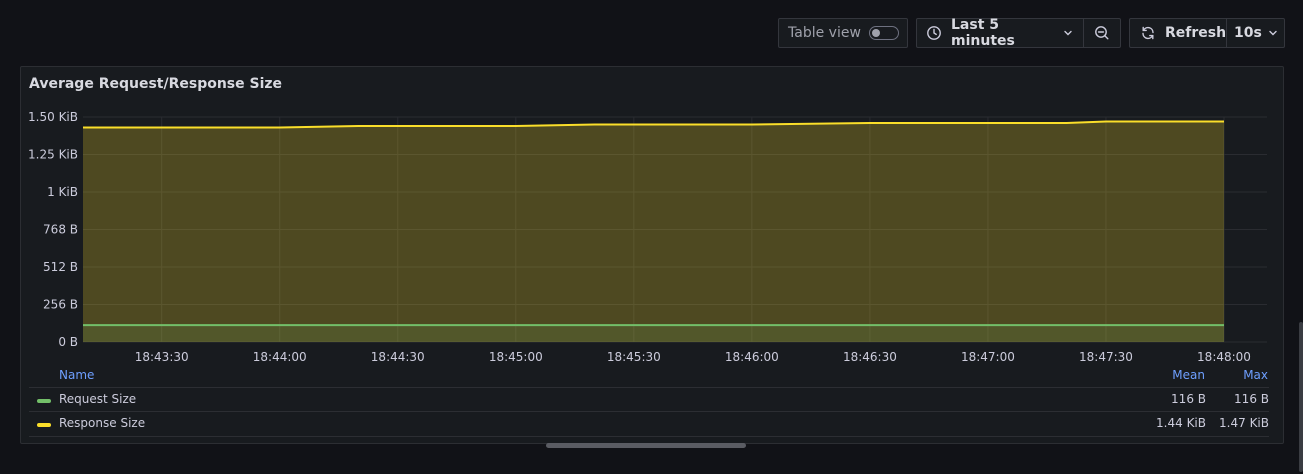 Image resolution: width=1303 pixels, height=474 pixels. I want to click on y-tick-label: 256 B, so click(60, 305).